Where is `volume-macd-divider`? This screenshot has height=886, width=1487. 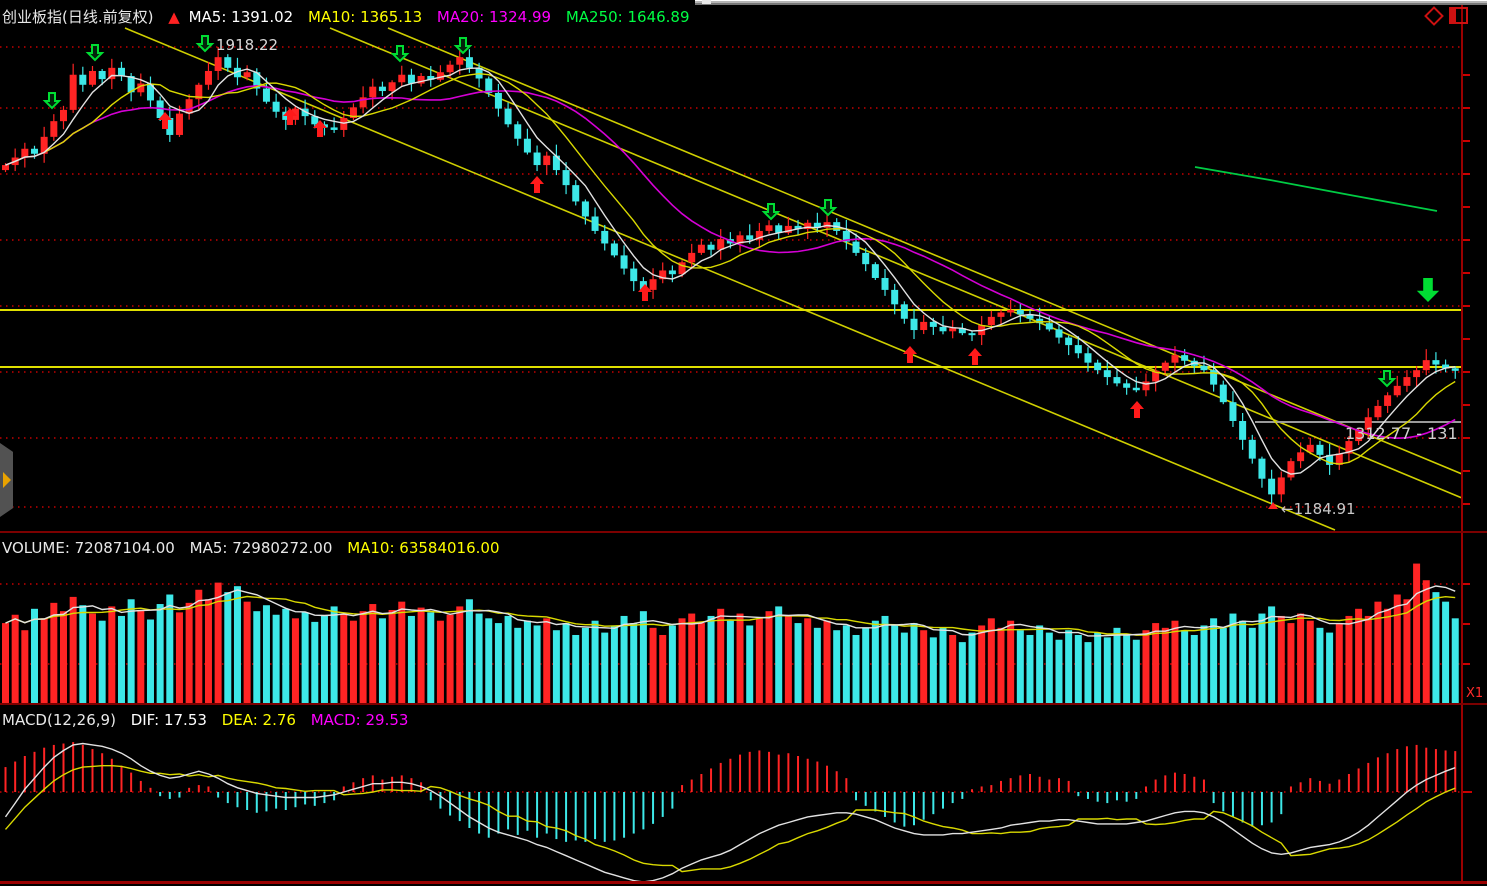
volume-macd-divider is located at coordinates (743, 704).